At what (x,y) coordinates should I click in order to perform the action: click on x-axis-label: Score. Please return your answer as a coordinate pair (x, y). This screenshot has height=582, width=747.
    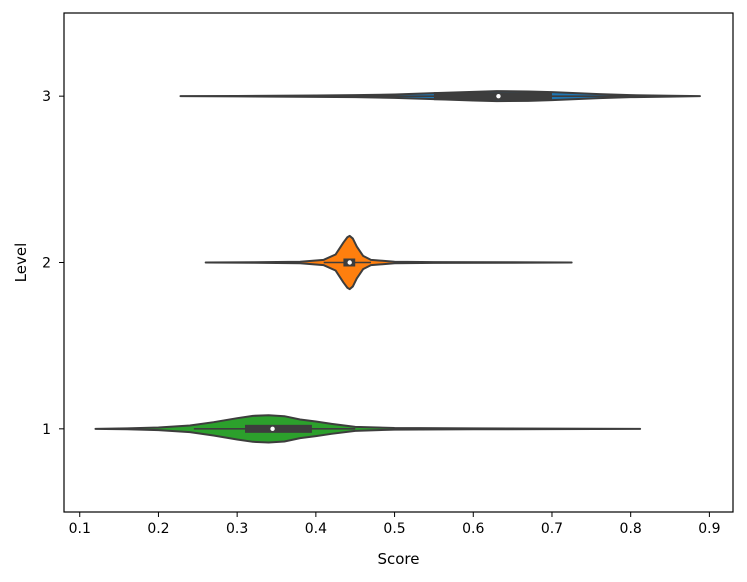
    Looking at the image, I should click on (398, 559).